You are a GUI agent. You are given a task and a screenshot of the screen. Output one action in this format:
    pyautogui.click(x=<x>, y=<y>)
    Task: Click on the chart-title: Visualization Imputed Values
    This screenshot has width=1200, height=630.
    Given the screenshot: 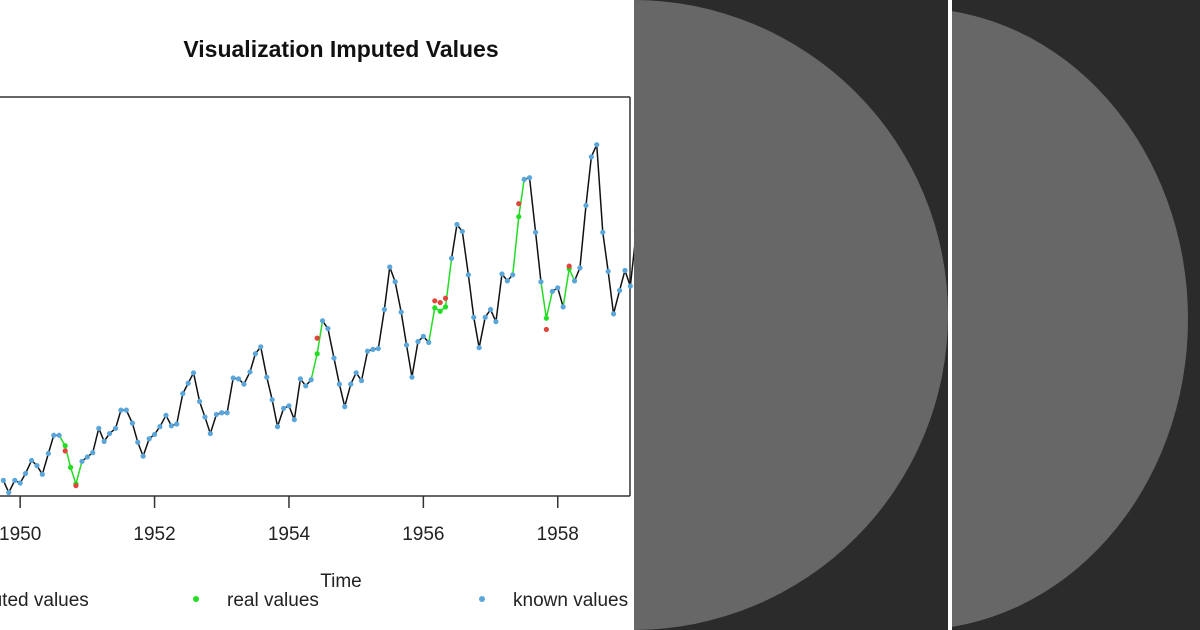 What is the action you would take?
    pyautogui.click(x=340, y=49)
    